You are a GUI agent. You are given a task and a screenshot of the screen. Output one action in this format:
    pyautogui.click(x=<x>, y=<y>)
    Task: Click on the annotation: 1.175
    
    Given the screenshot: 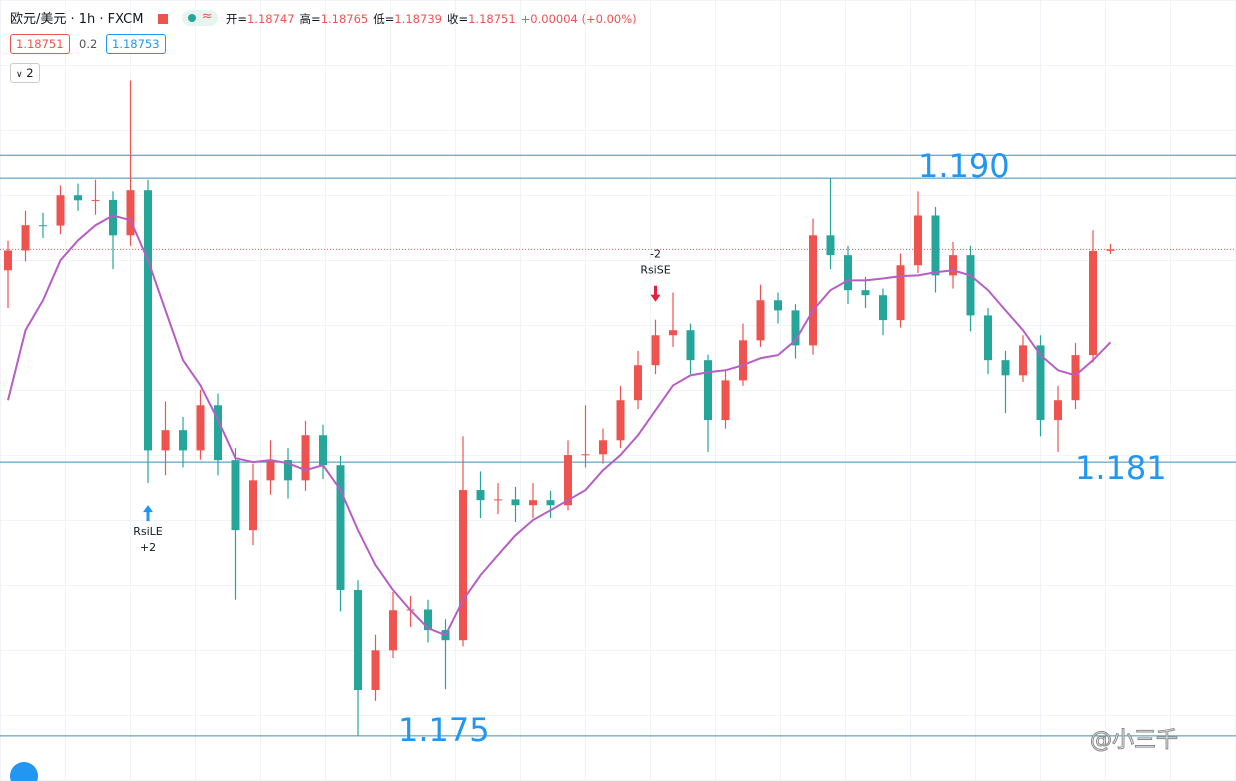 What is the action you would take?
    pyautogui.click(x=444, y=730)
    